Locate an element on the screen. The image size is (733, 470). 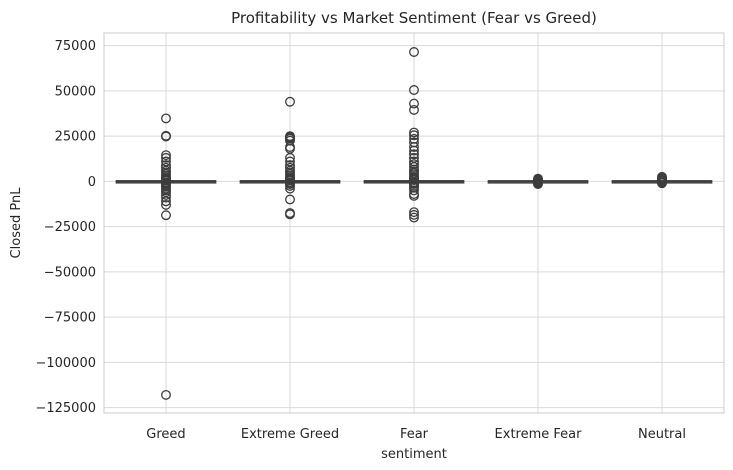
y-tick-label: −25000 is located at coordinates (70, 227).